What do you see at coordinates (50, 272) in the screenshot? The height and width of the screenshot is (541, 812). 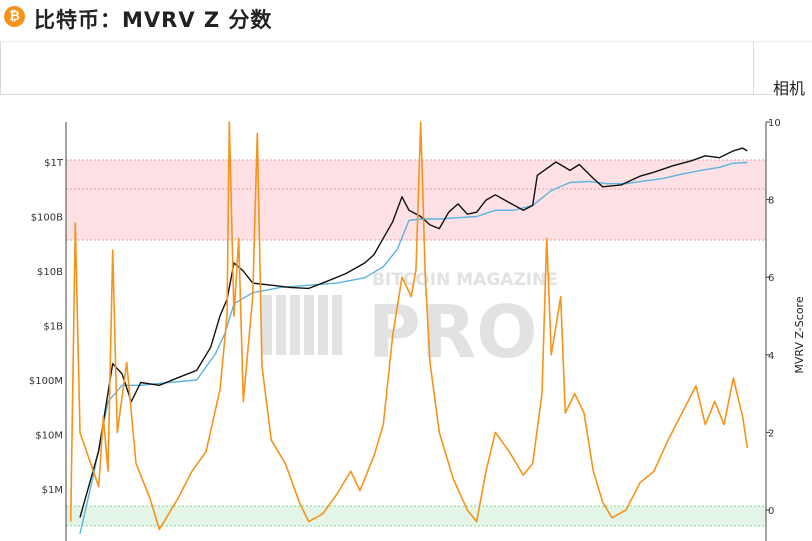 I see `left-tick-label: $10B` at bounding box center [50, 272].